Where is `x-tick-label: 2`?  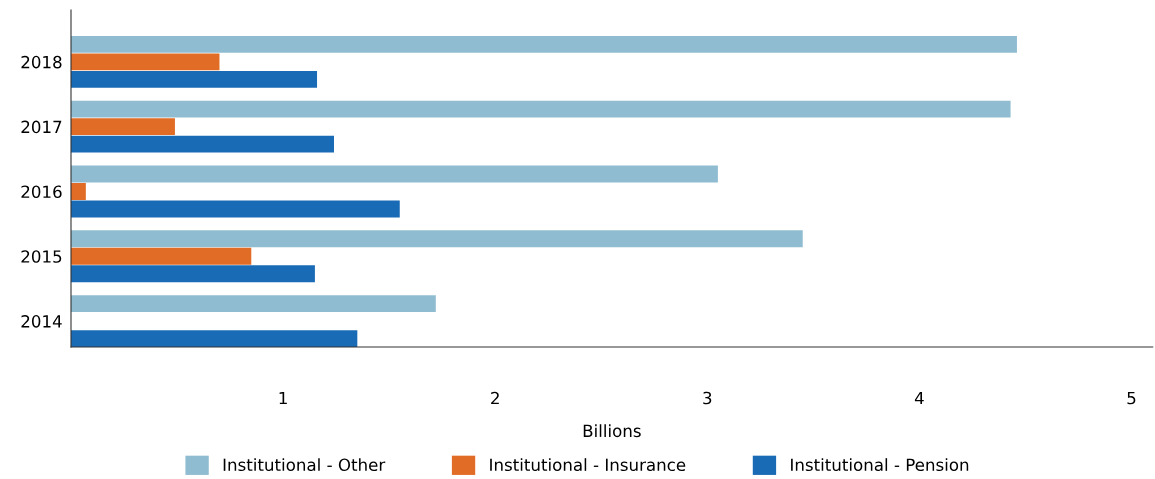 x-tick-label: 2 is located at coordinates (495, 398).